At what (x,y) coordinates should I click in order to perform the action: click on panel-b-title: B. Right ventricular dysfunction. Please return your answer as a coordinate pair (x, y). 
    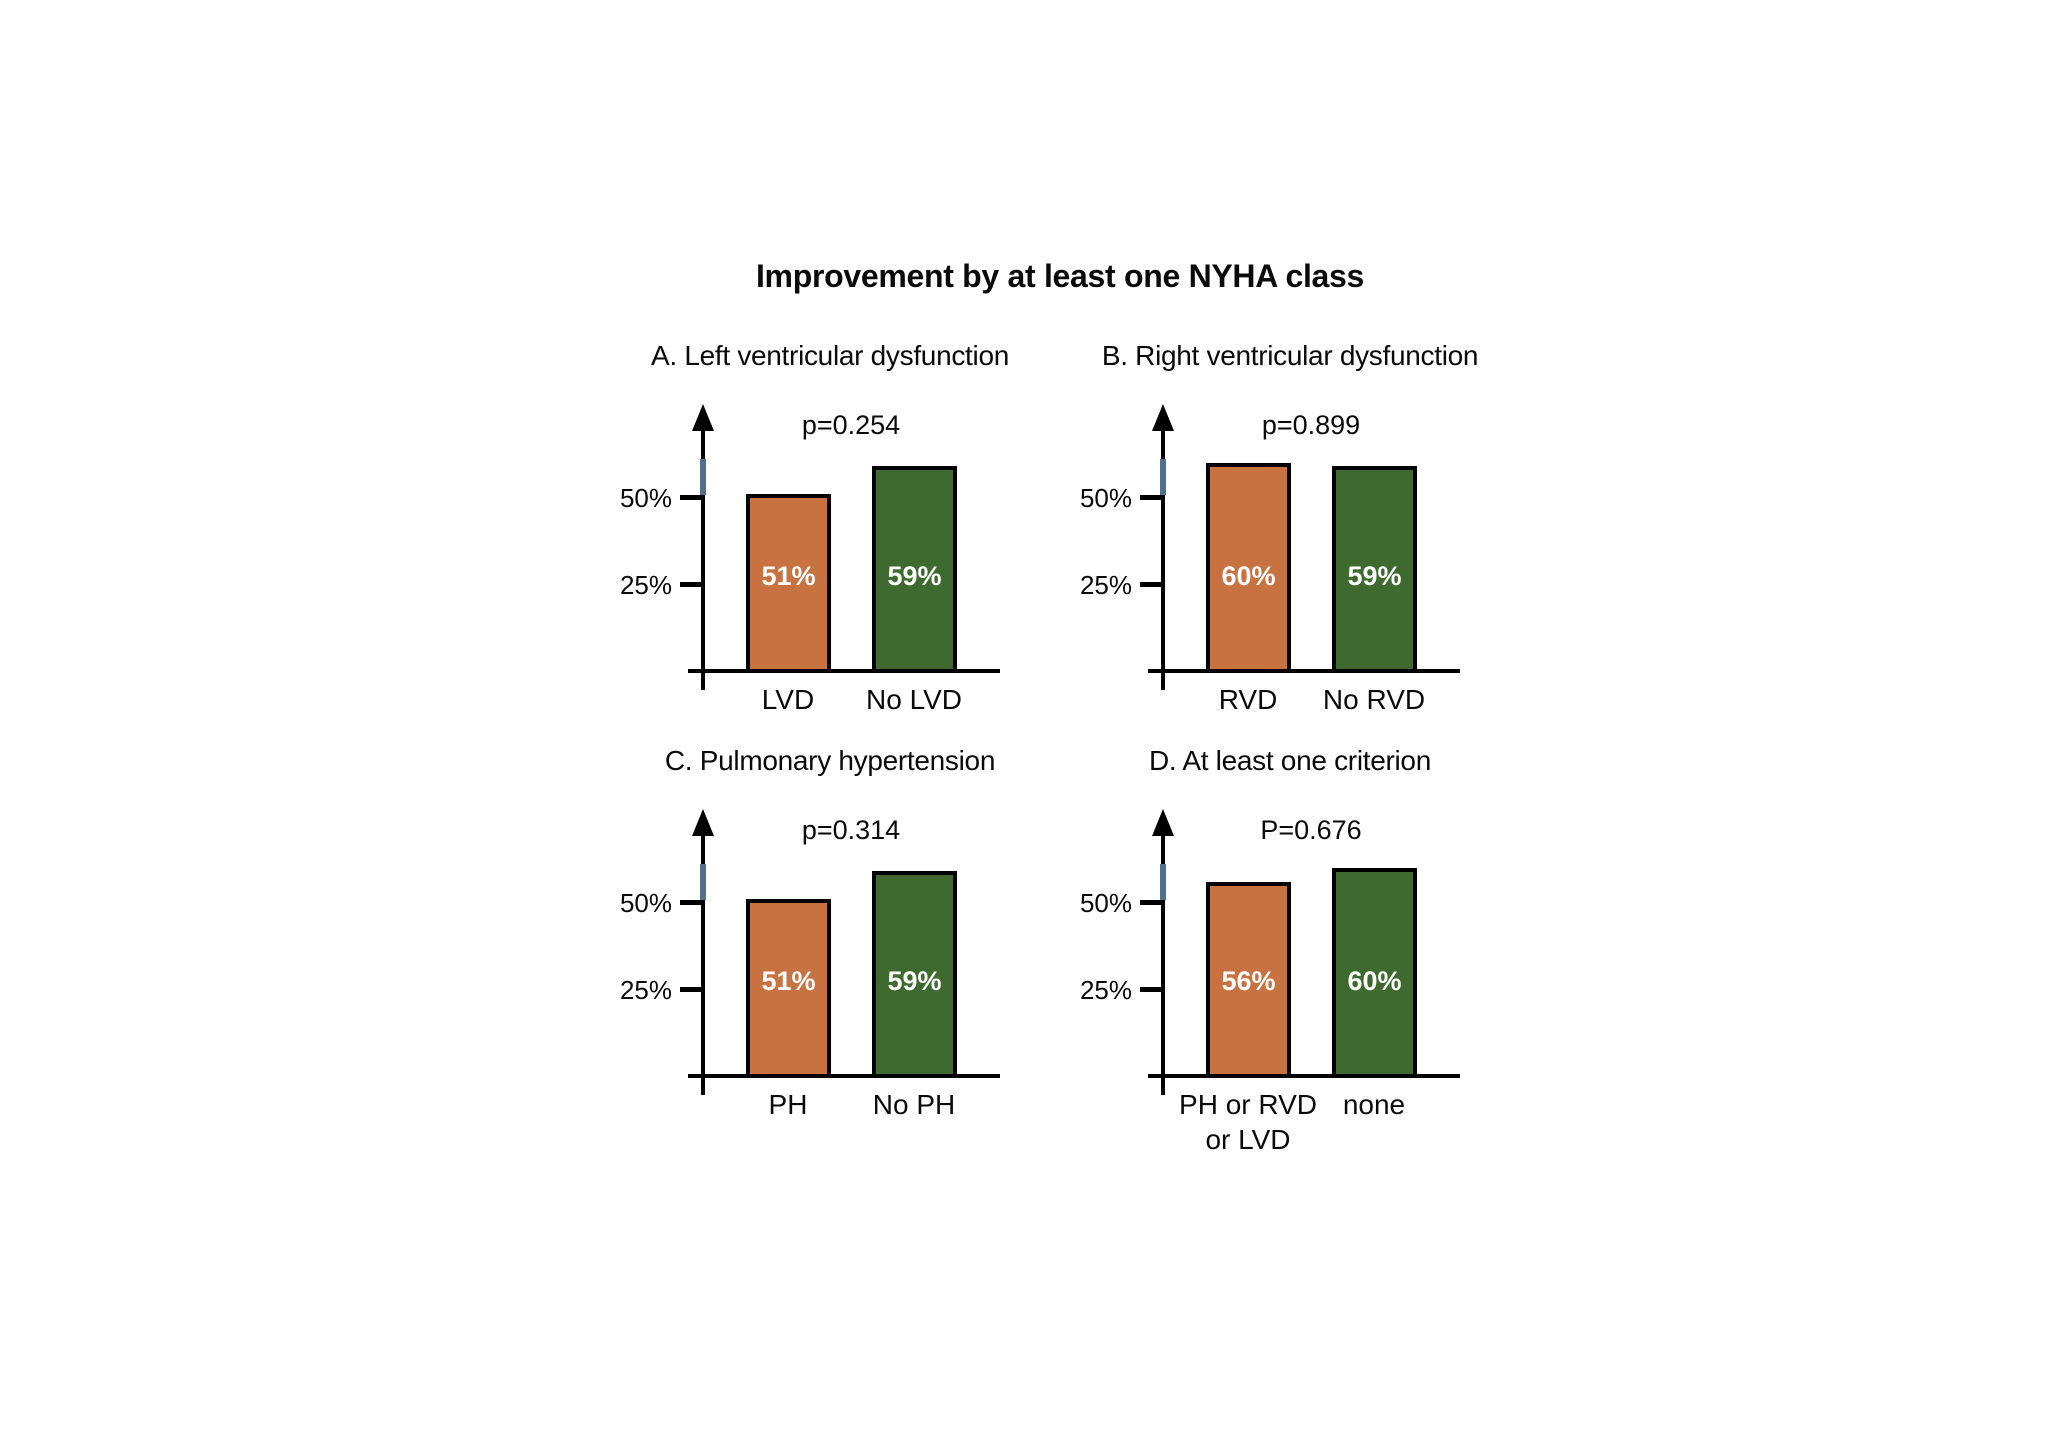
    Looking at the image, I should click on (1290, 355).